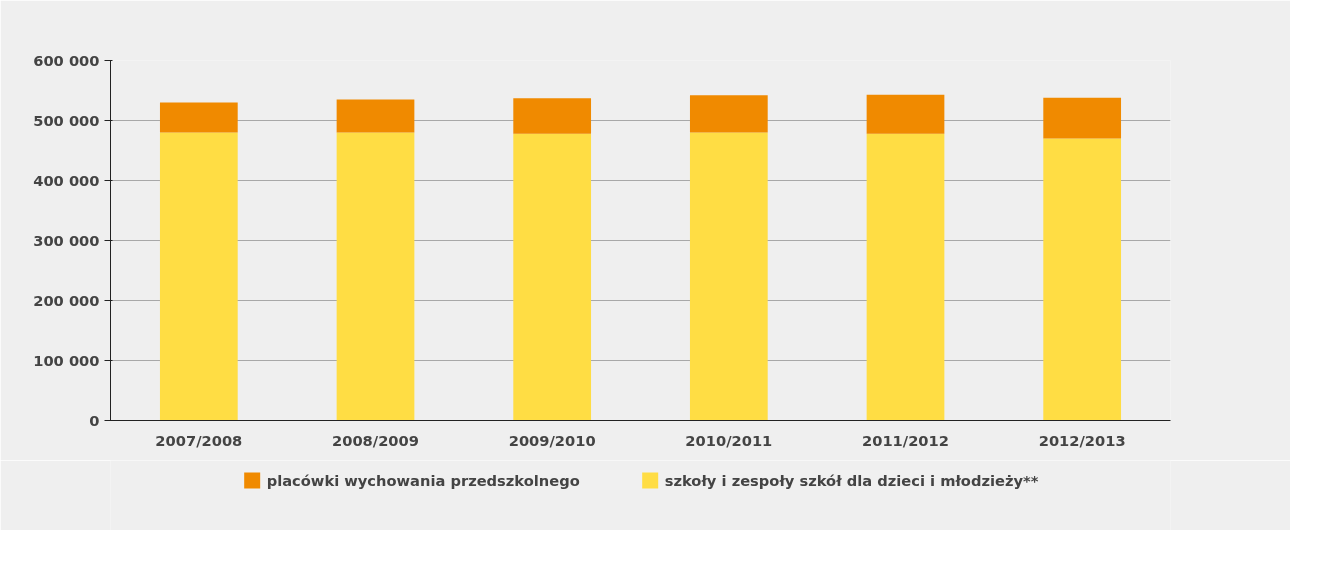  What do you see at coordinates (375, 440) in the screenshot?
I see `x-tick-label: 2008/2009` at bounding box center [375, 440].